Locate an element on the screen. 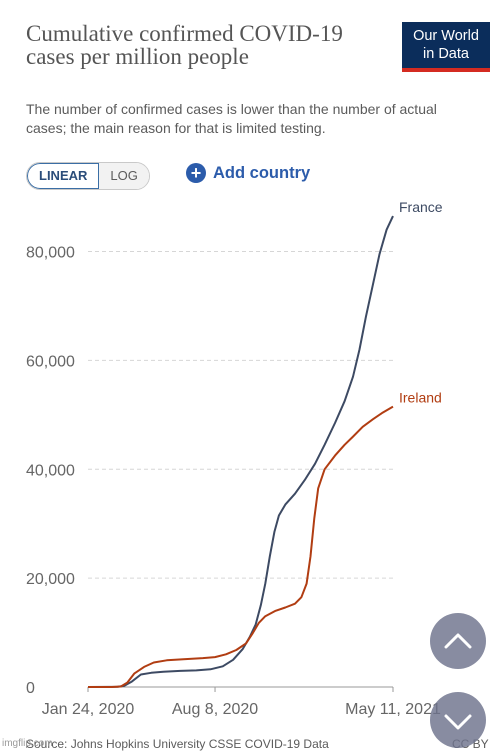 Image resolution: width=500 pixels, height=752 pixels. y-tick-label: 0 is located at coordinates (30, 688).